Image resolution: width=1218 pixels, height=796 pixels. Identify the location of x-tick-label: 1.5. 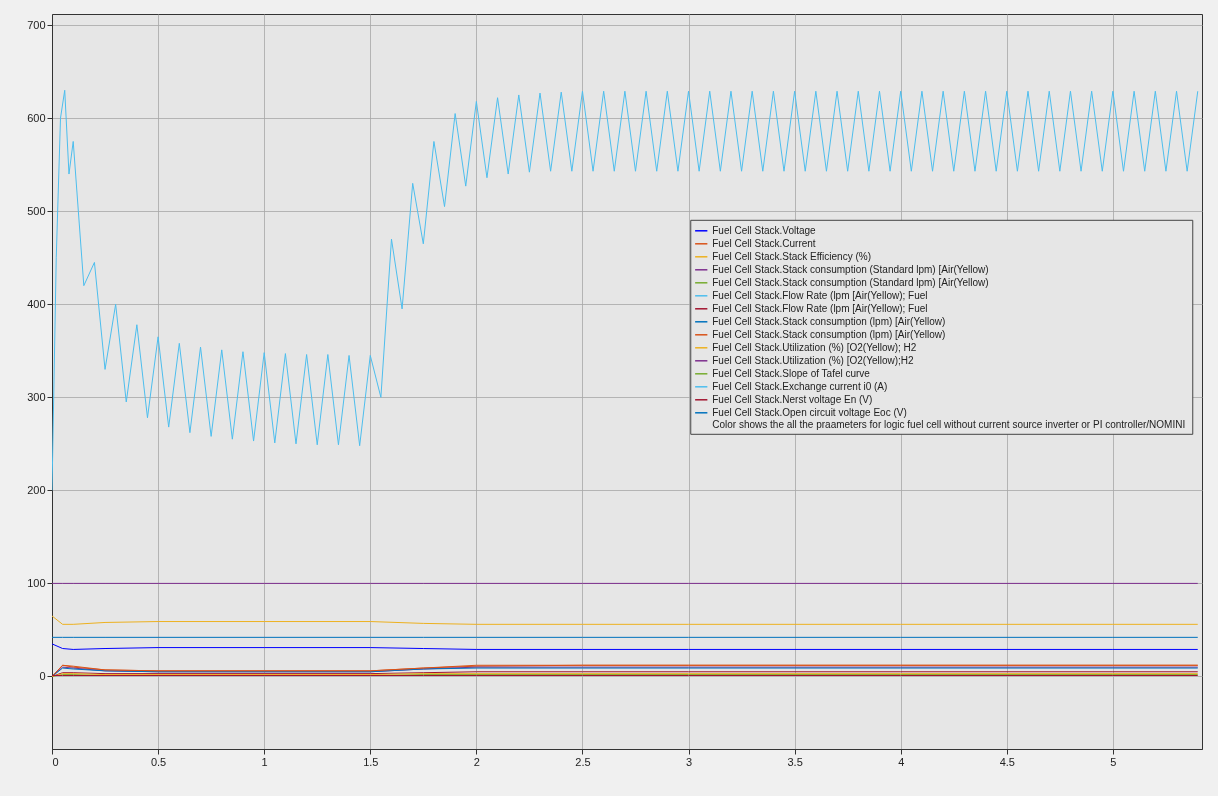
(371, 761).